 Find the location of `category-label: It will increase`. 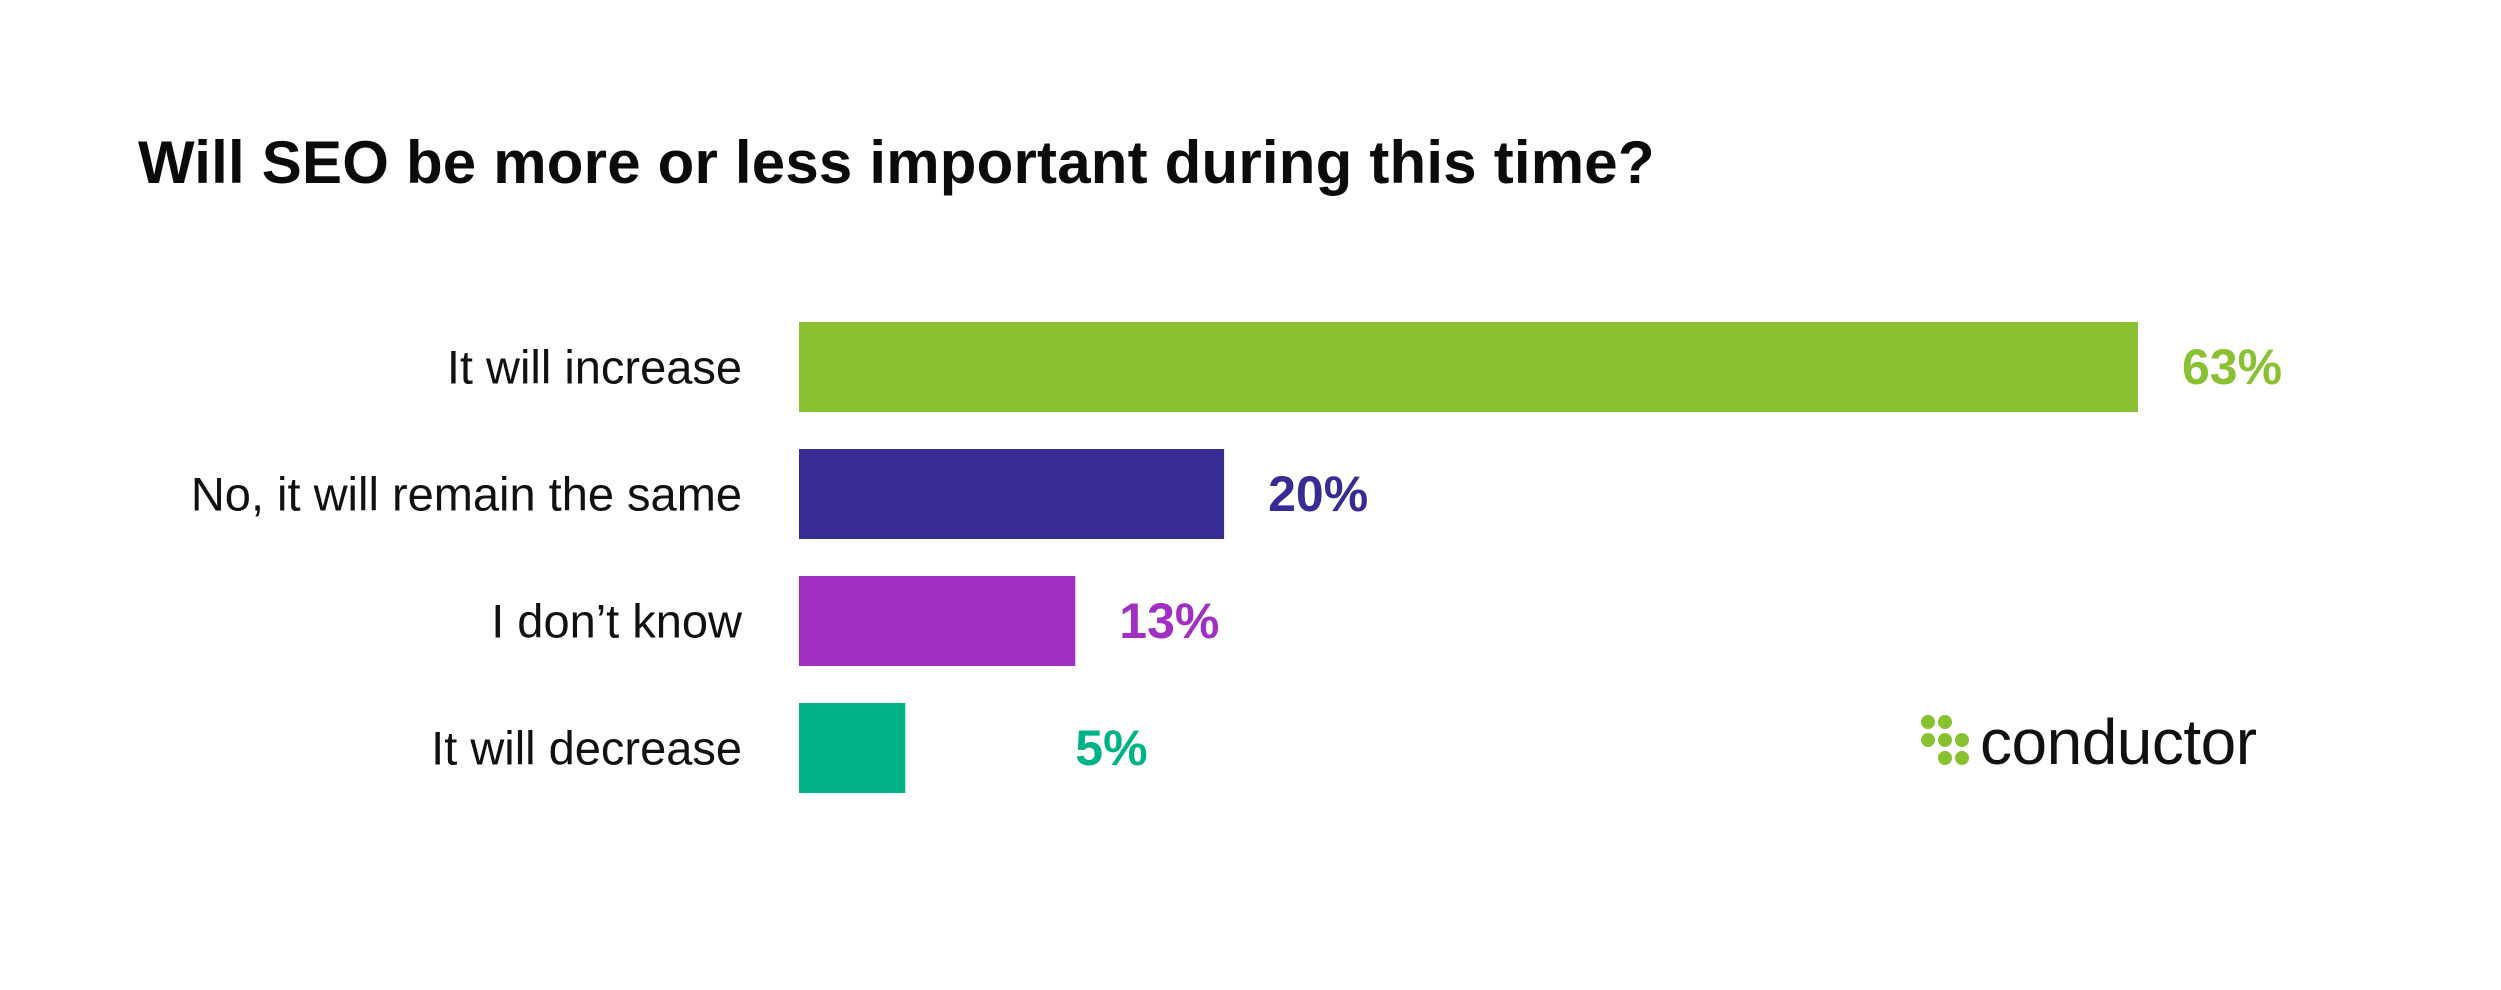

category-label: It will increase is located at coordinates (594, 367).